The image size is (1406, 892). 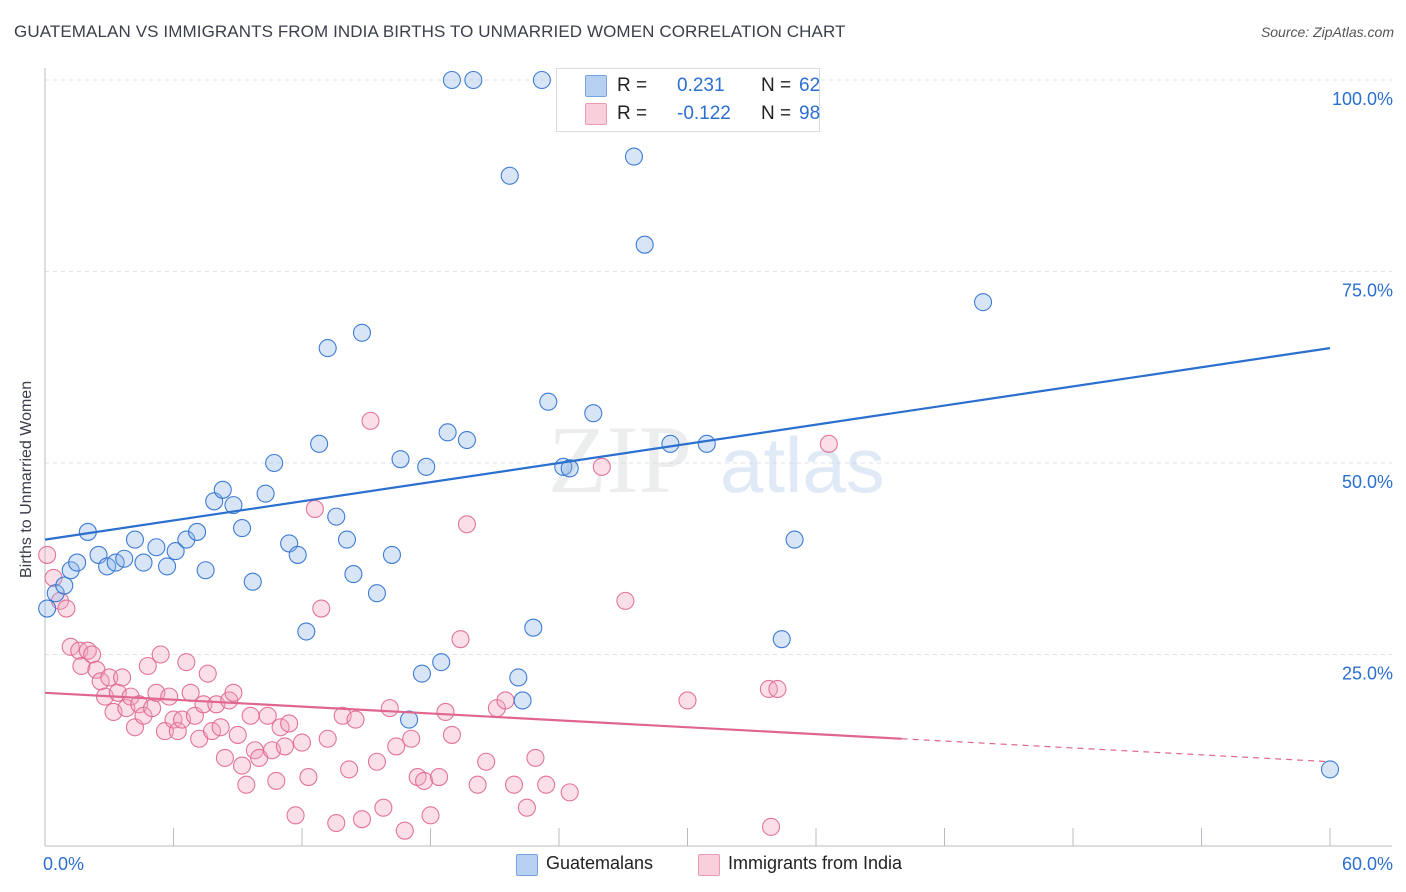 What do you see at coordinates (688, 100) in the screenshot?
I see `correlation-legend: R = 0.231 N = 62 R = -0.122 N = 98` at bounding box center [688, 100].